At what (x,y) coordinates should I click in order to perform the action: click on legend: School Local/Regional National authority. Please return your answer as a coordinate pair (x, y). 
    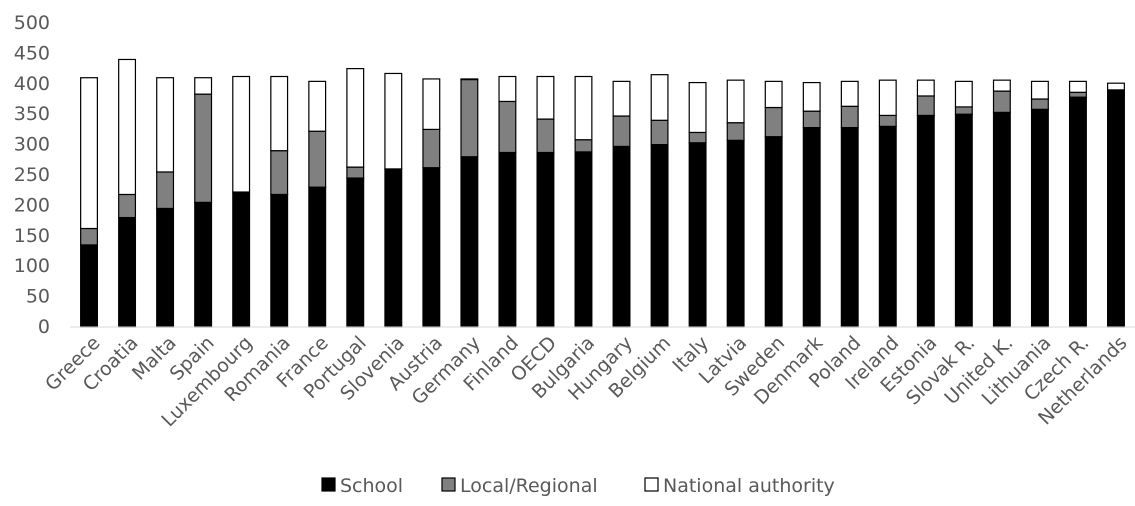
    Looking at the image, I should click on (578, 486).